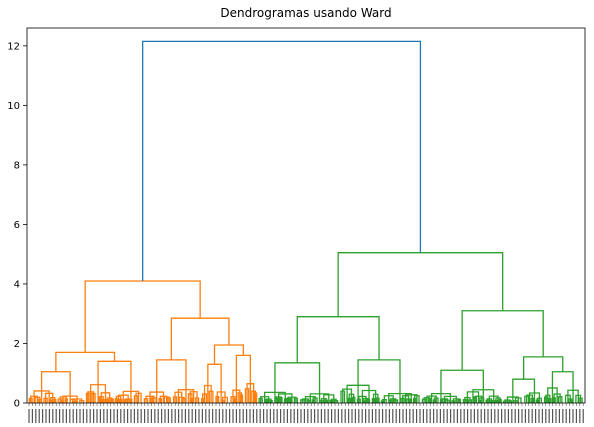 This screenshot has width=594, height=427. I want to click on y-axis: 0 2 4 6 8 10 12, so click(17, 225).